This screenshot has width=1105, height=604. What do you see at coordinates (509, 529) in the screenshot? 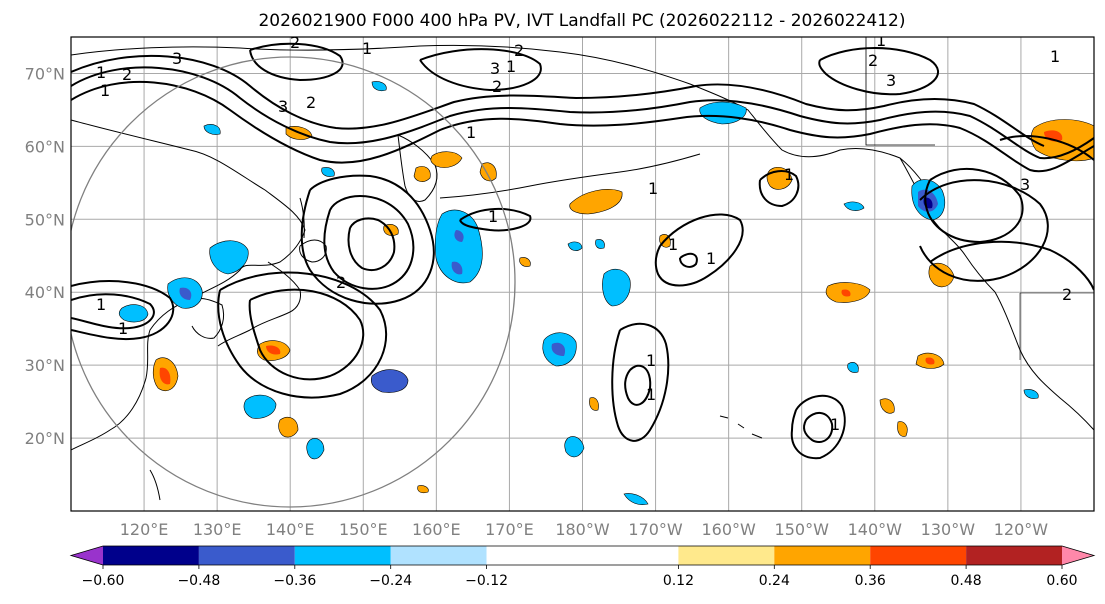
I see `longitude-label: 170°E` at bounding box center [509, 529].